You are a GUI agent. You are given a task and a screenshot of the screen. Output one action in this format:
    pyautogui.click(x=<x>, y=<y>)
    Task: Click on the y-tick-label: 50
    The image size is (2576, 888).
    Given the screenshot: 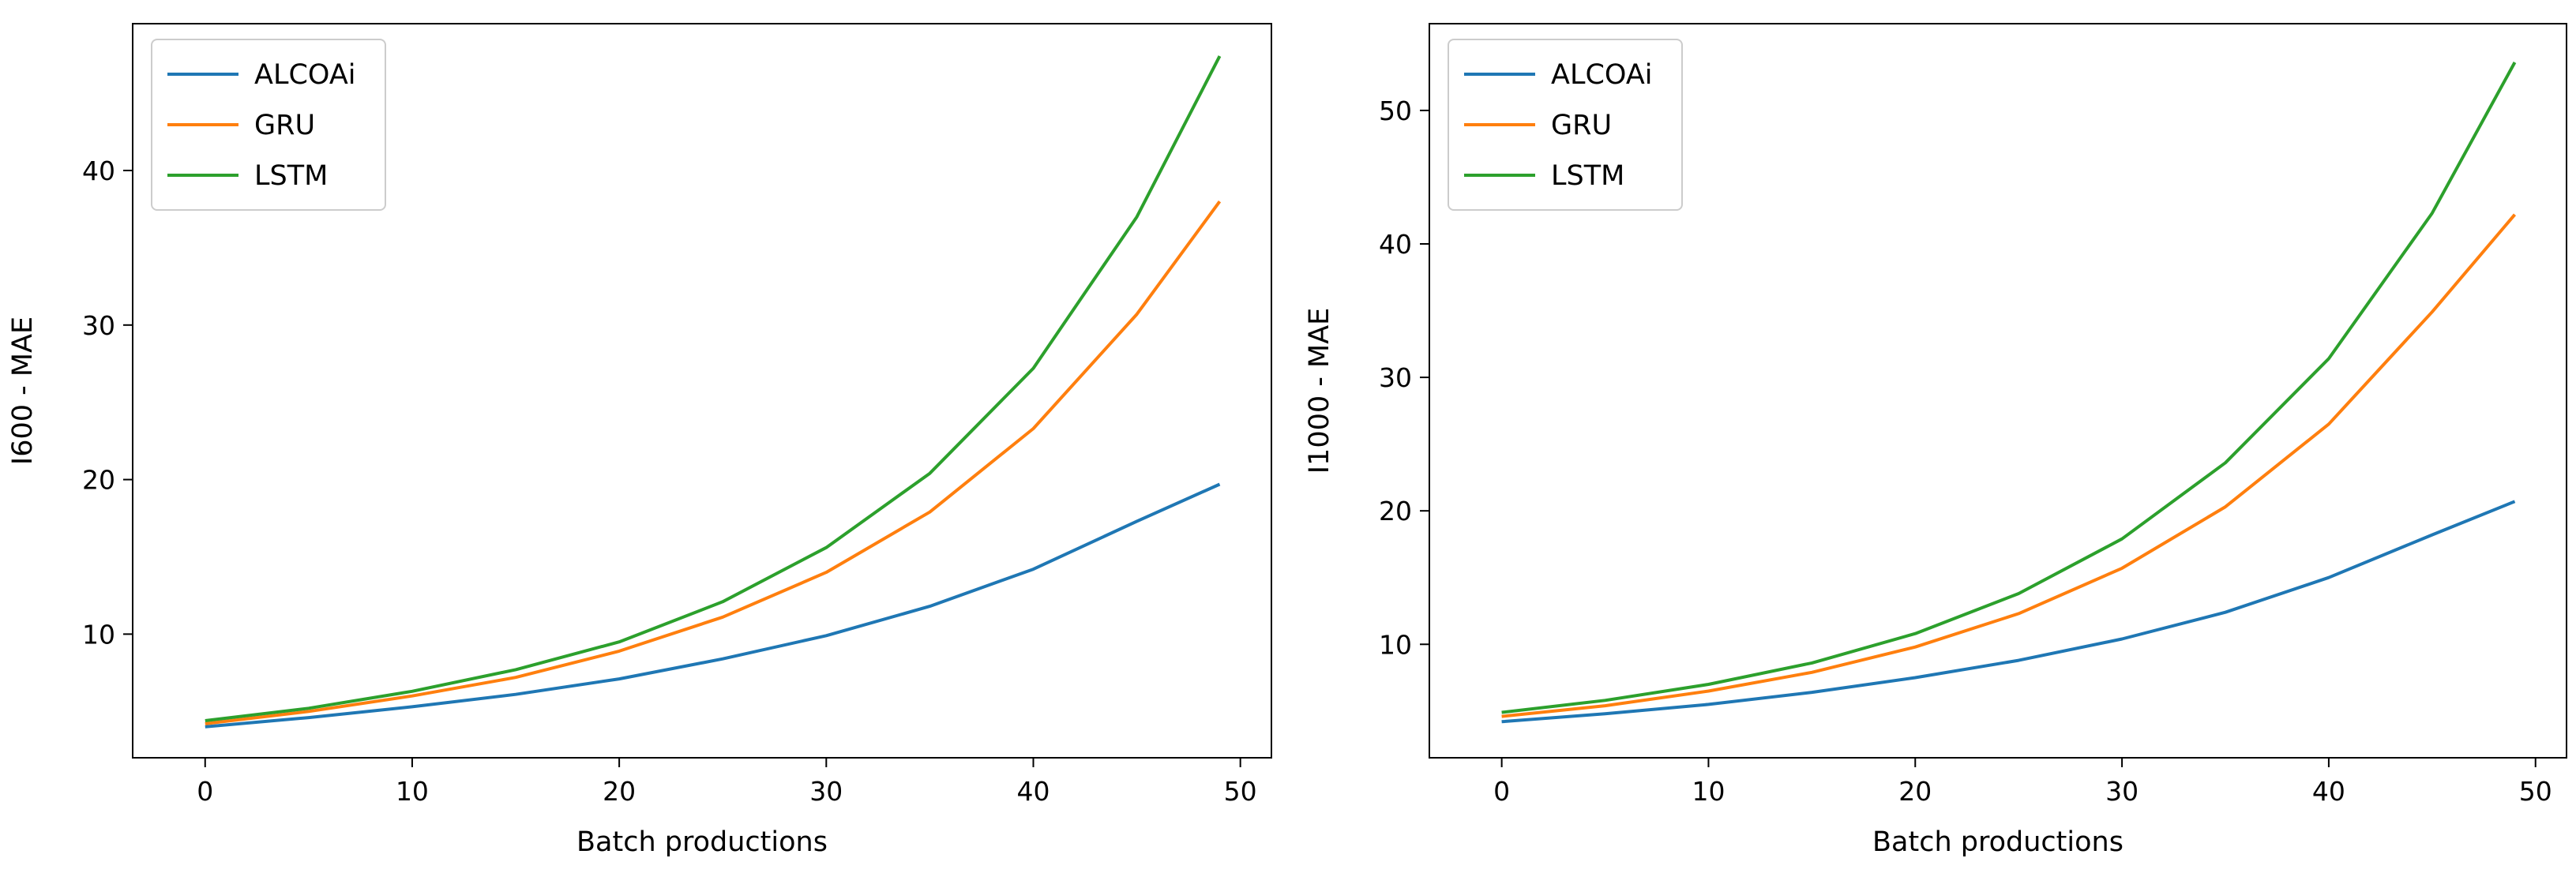 What is the action you would take?
    pyautogui.click(x=1395, y=111)
    